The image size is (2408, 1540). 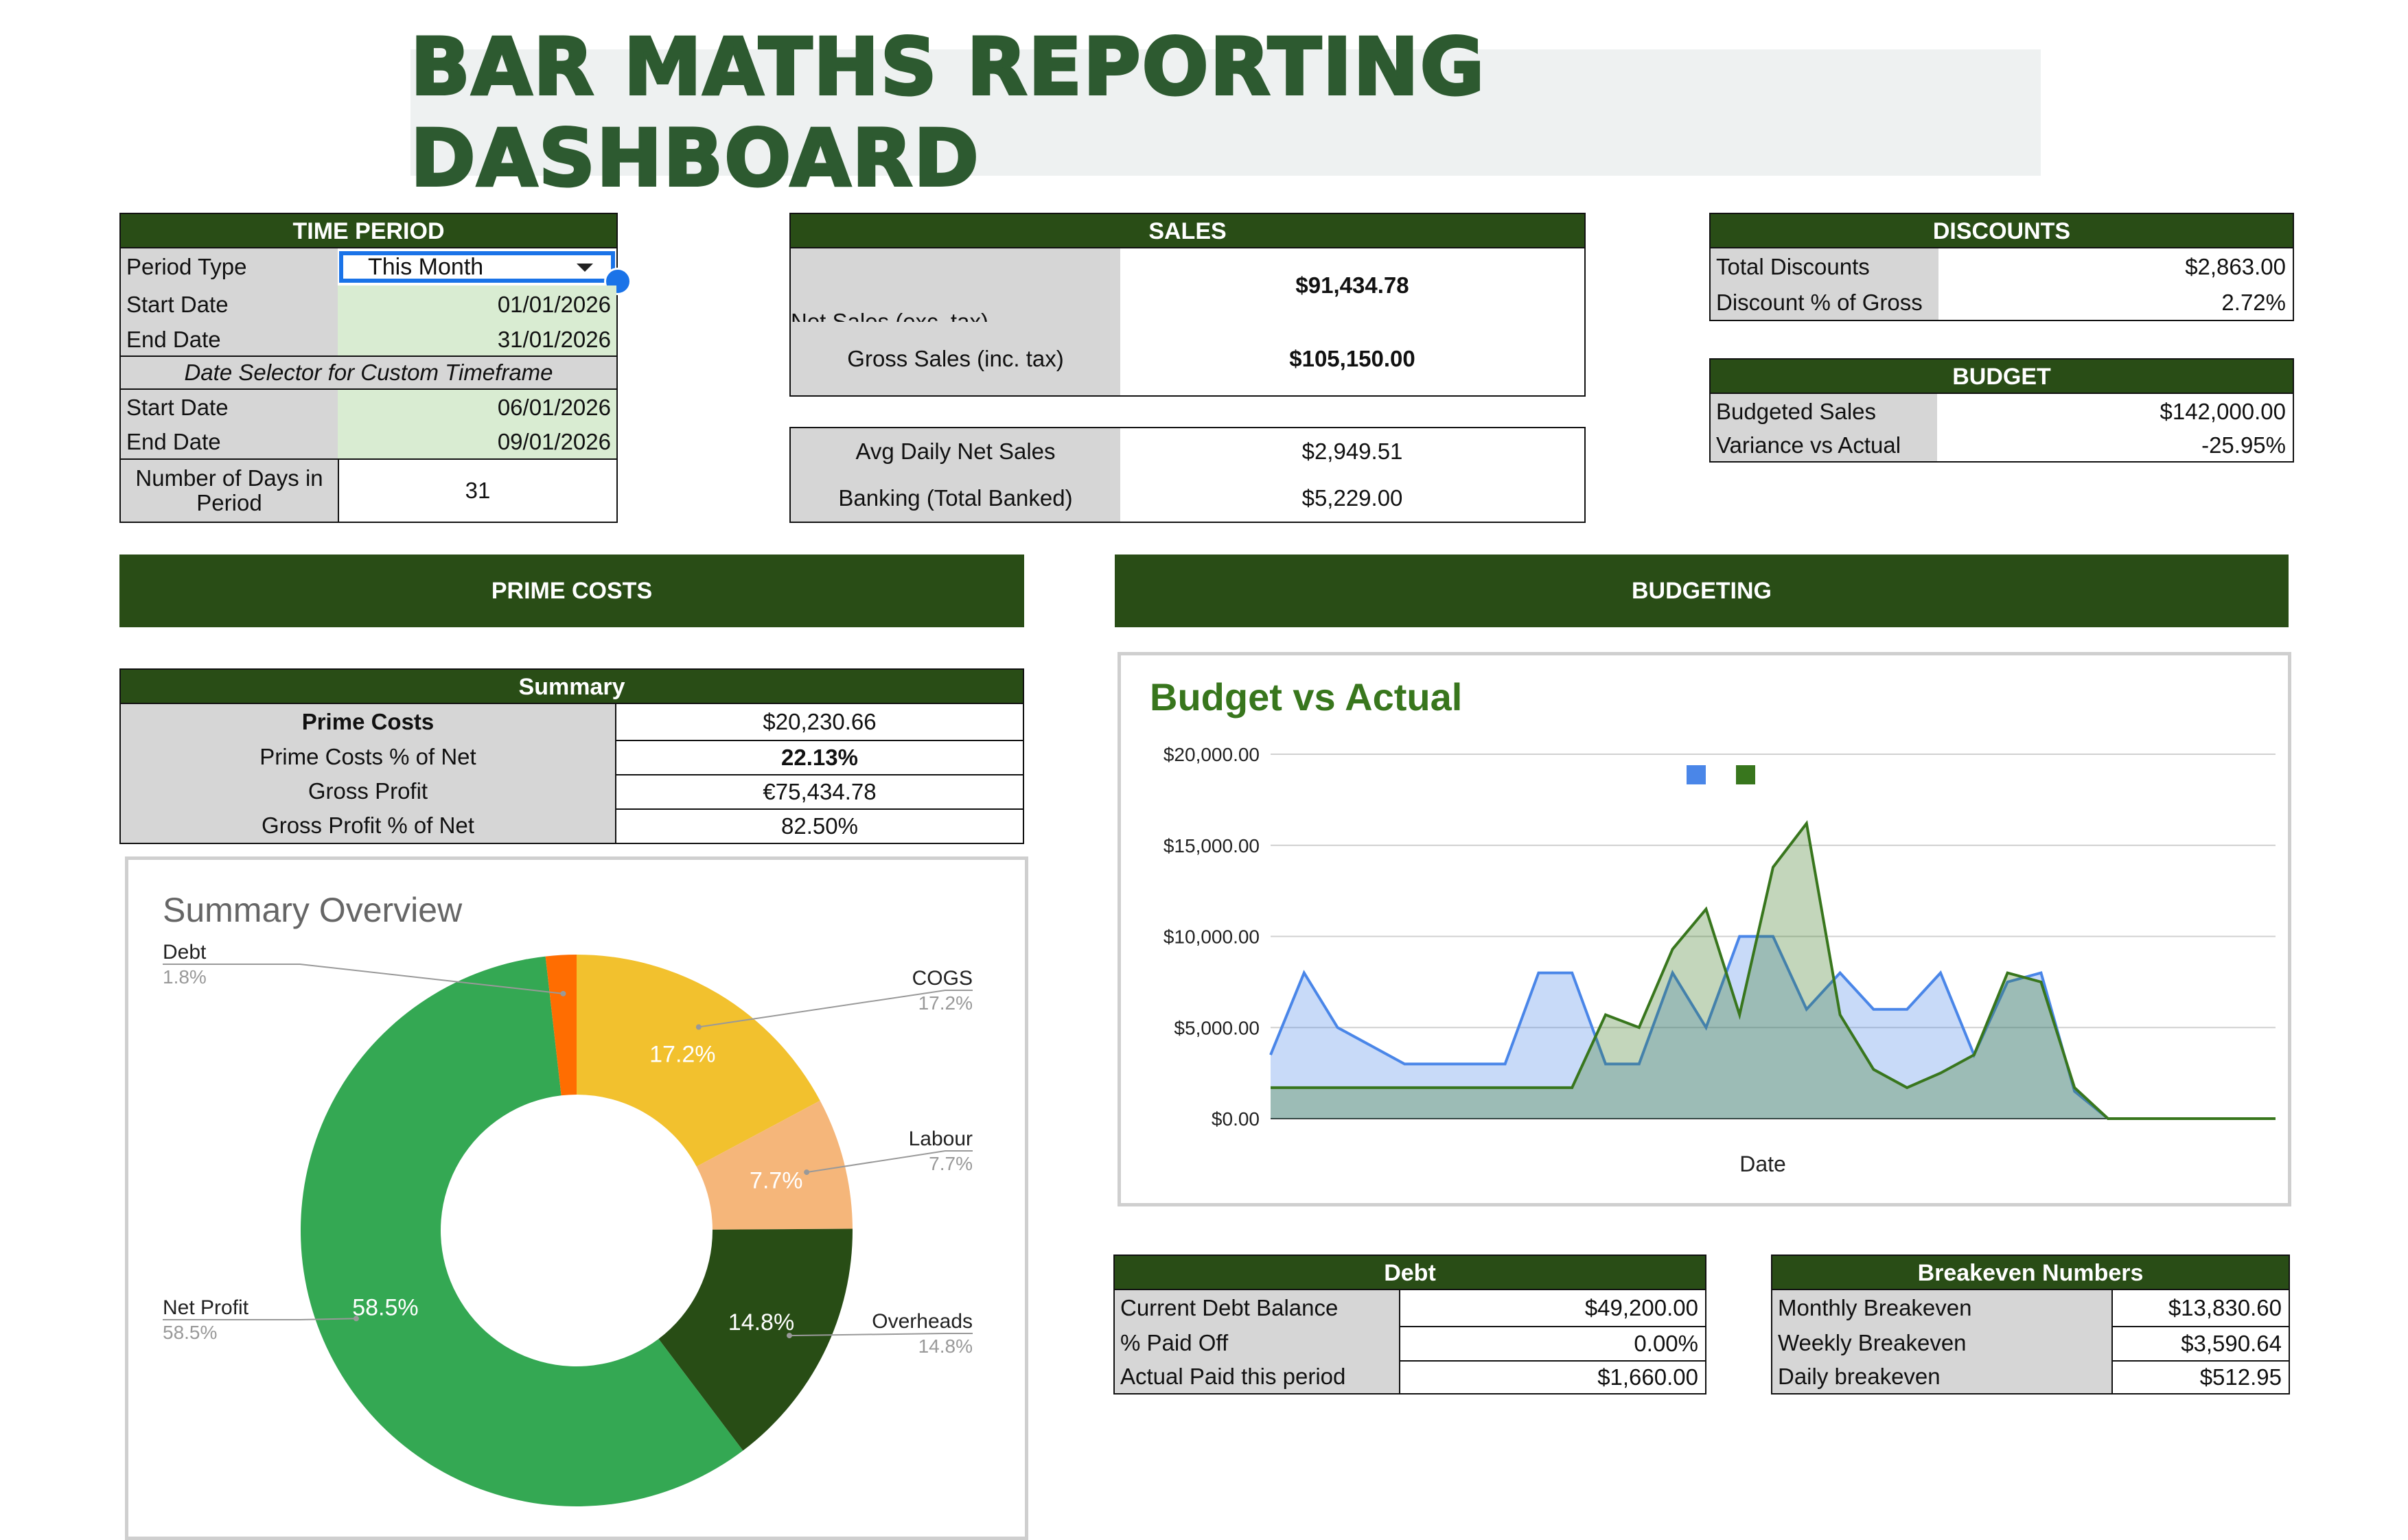 What do you see at coordinates (789, 1336) in the screenshot?
I see `pie-leader-dot-overheads` at bounding box center [789, 1336].